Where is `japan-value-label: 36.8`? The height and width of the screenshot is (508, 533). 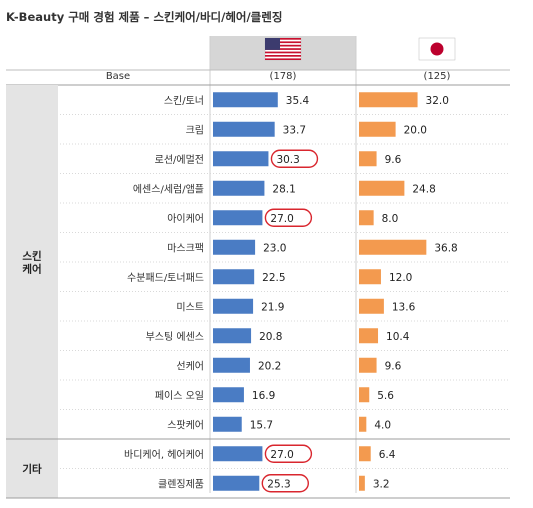
japan-value-label: 36.8 is located at coordinates (445, 248).